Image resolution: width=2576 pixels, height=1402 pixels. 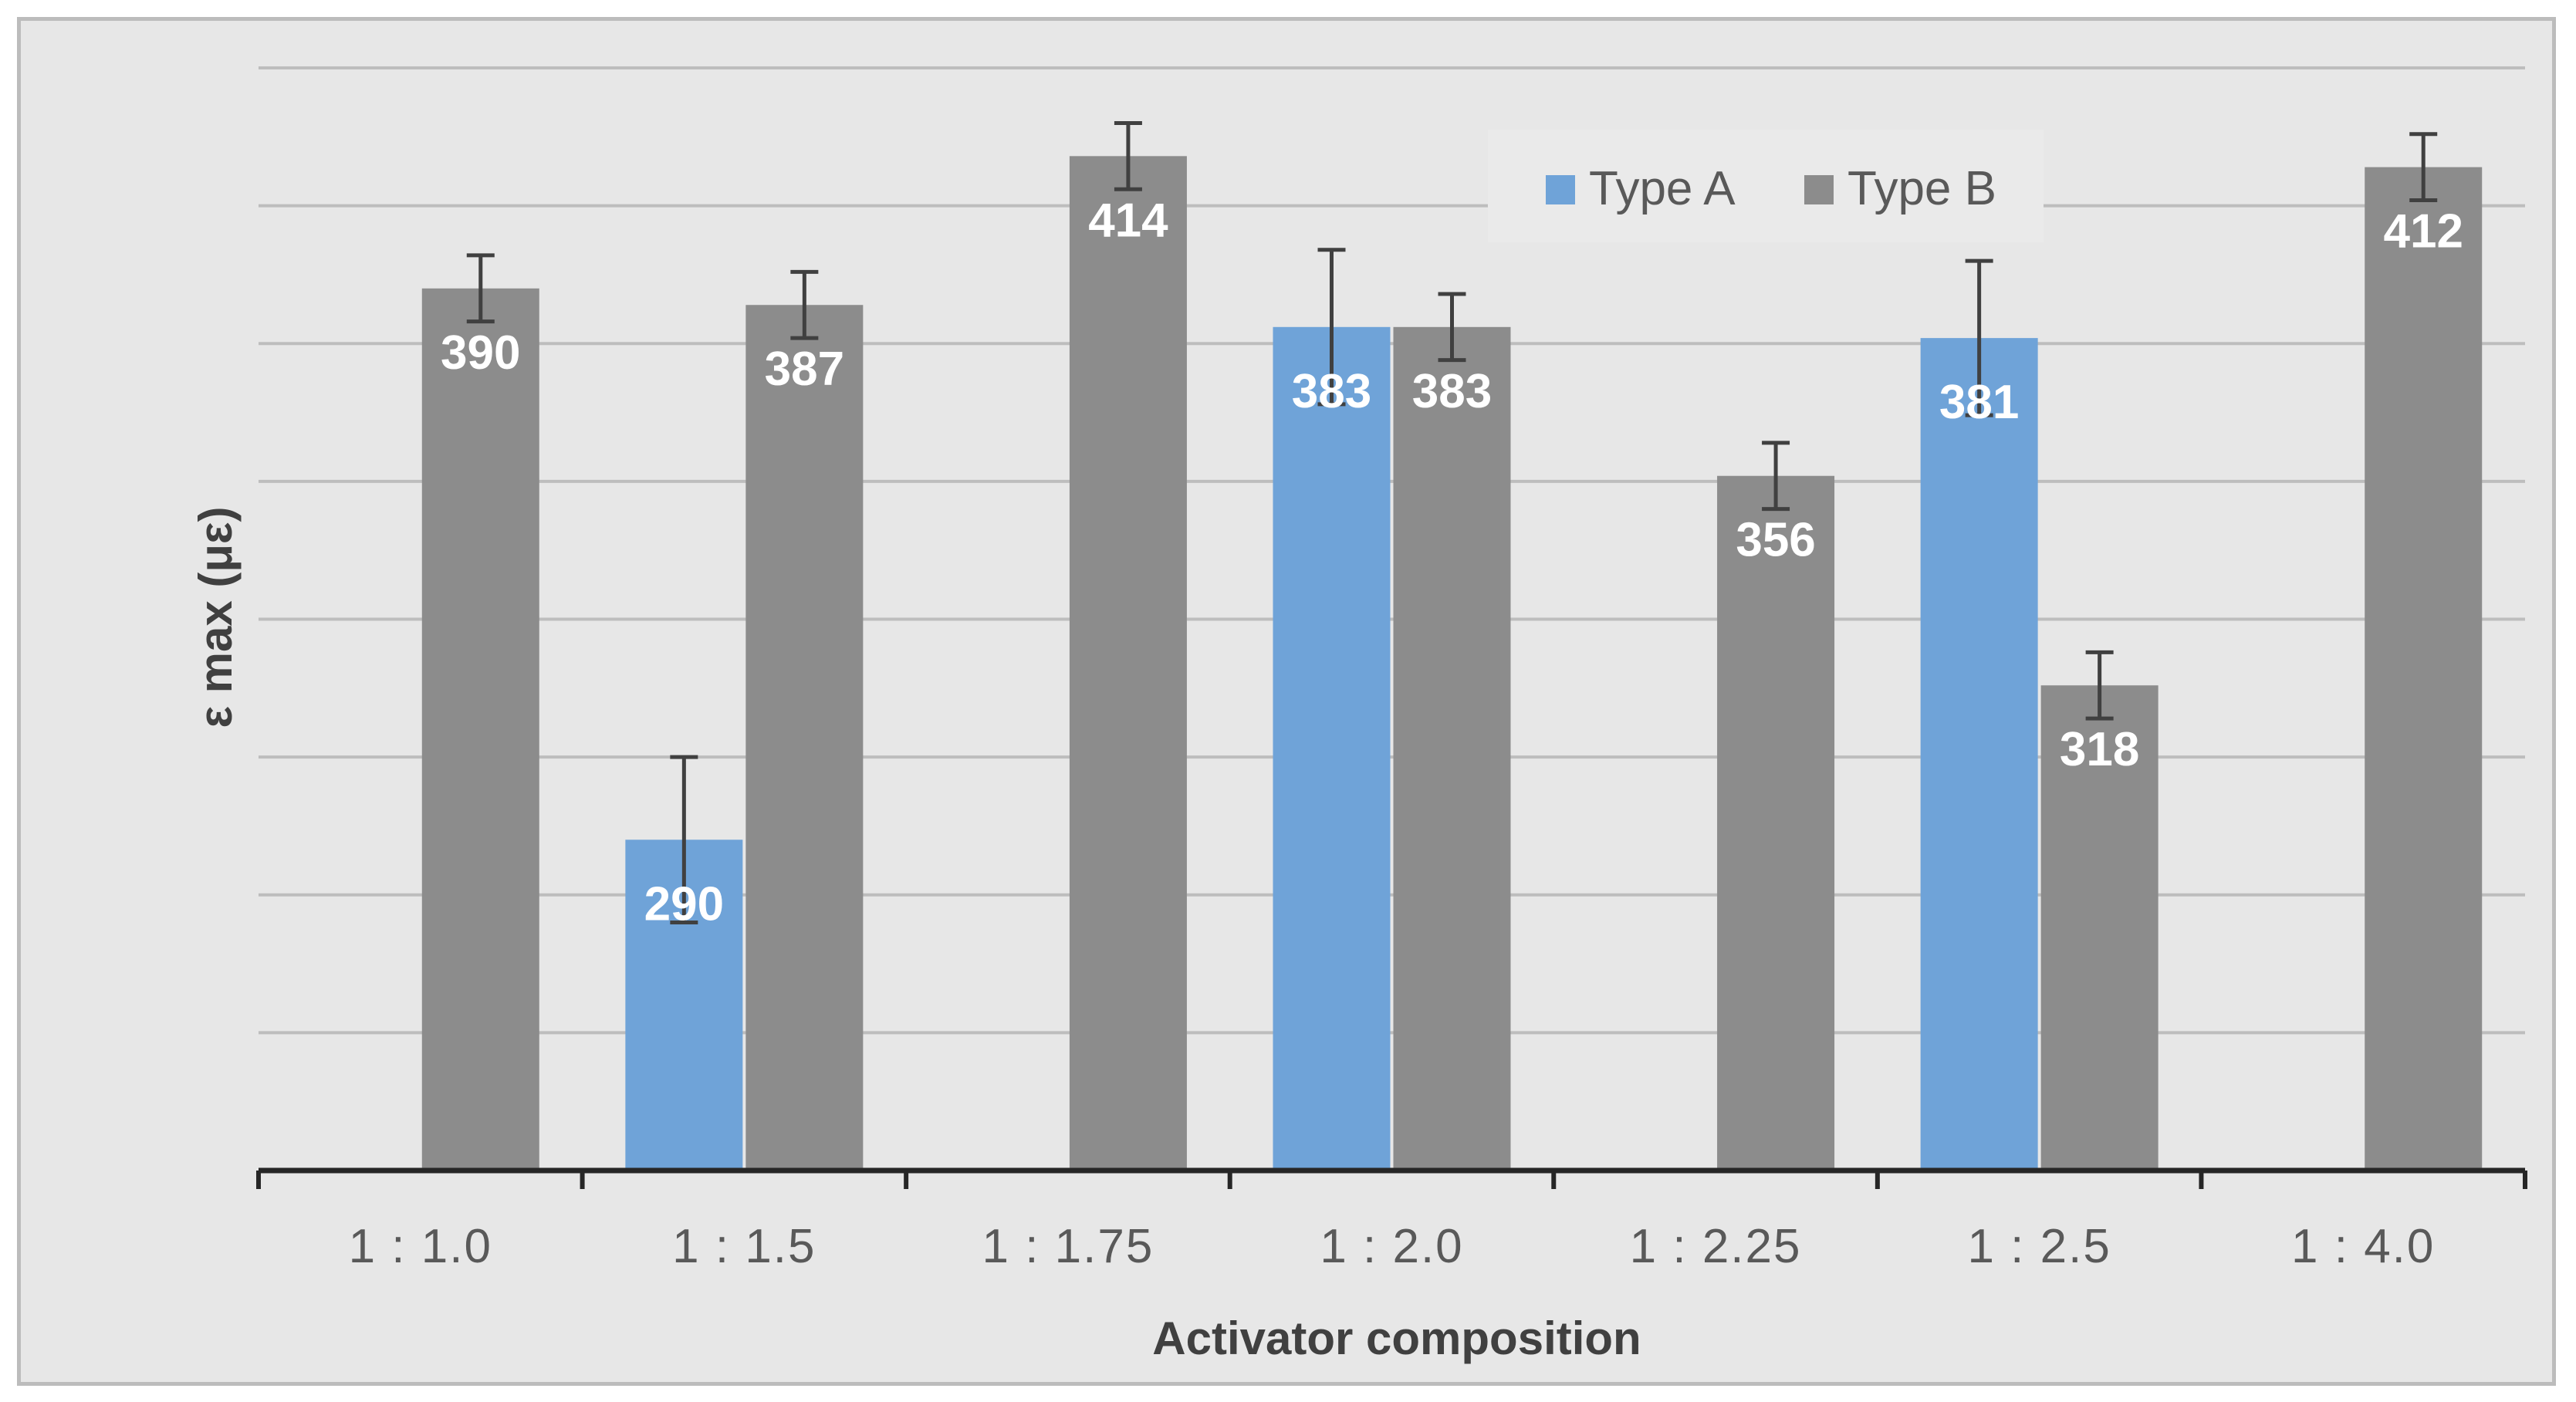 What do you see at coordinates (1921, 188) in the screenshot?
I see `legend-label-type-b: Type B` at bounding box center [1921, 188].